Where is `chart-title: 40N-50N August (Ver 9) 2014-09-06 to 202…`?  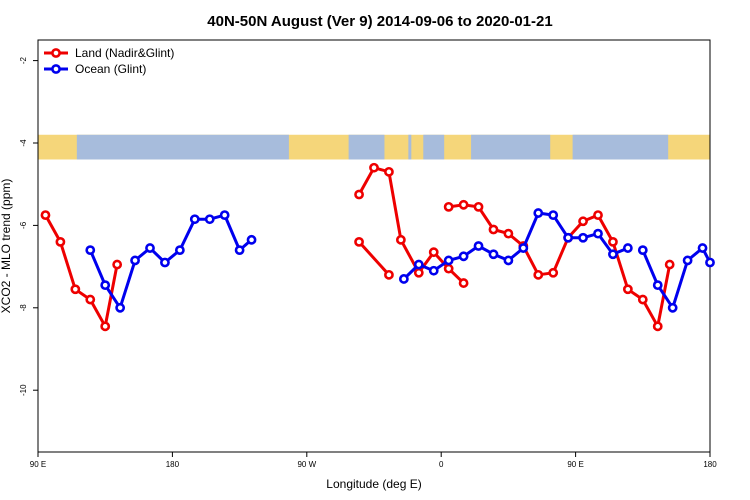 chart-title: 40N-50N August (Ver 9) 2014-09-06 to 202… is located at coordinates (379, 21).